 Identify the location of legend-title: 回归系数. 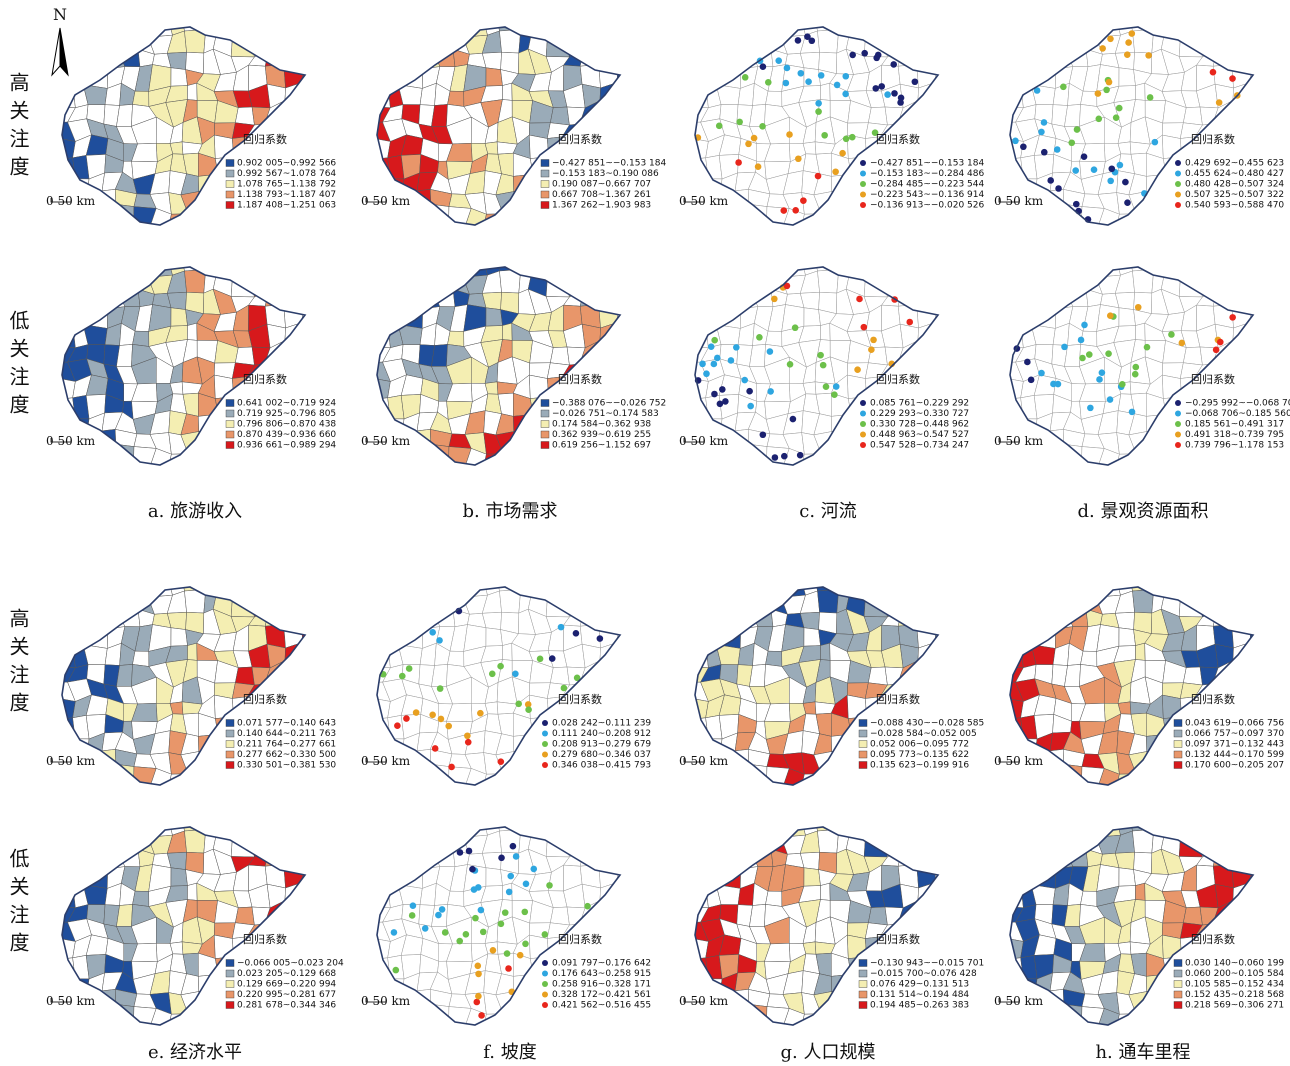
(898, 699).